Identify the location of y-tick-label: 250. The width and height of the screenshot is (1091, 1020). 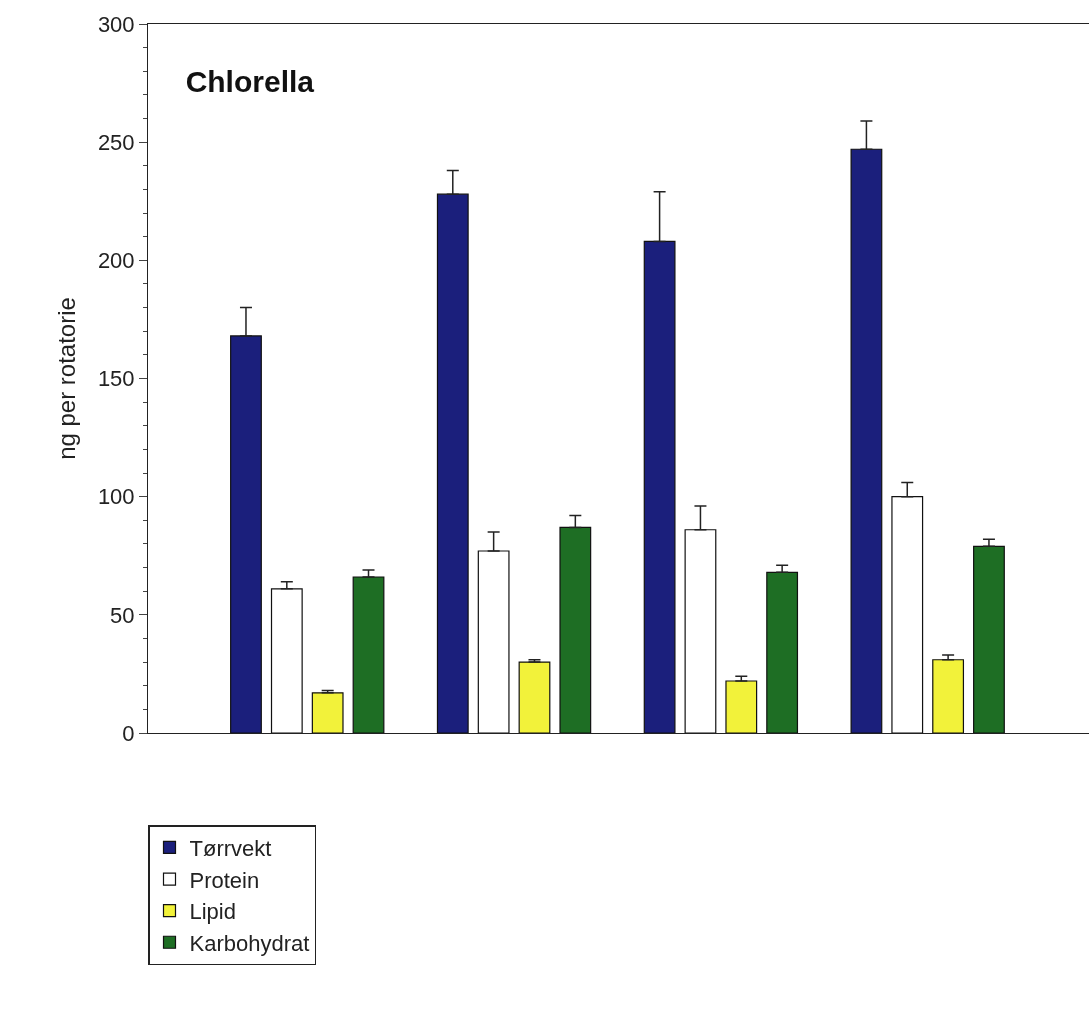
(116, 142).